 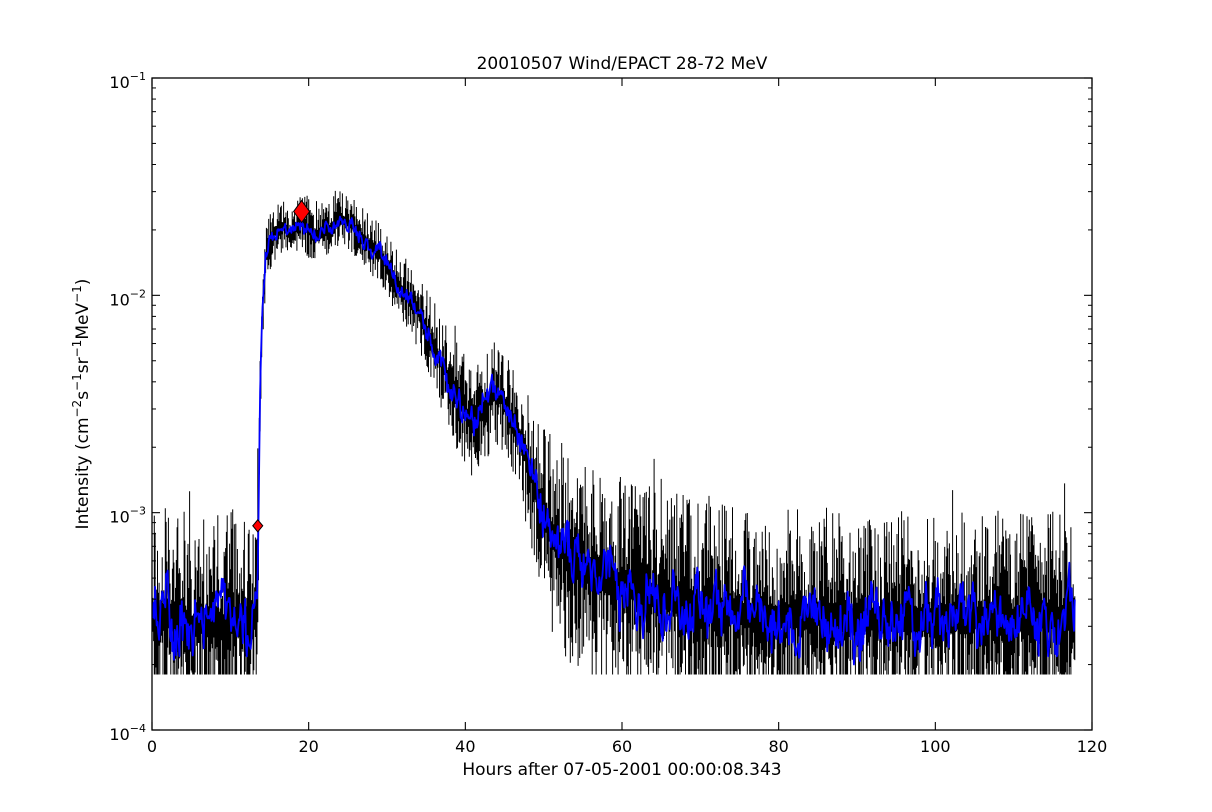 I want to click on peak-marker, so click(x=301, y=211).